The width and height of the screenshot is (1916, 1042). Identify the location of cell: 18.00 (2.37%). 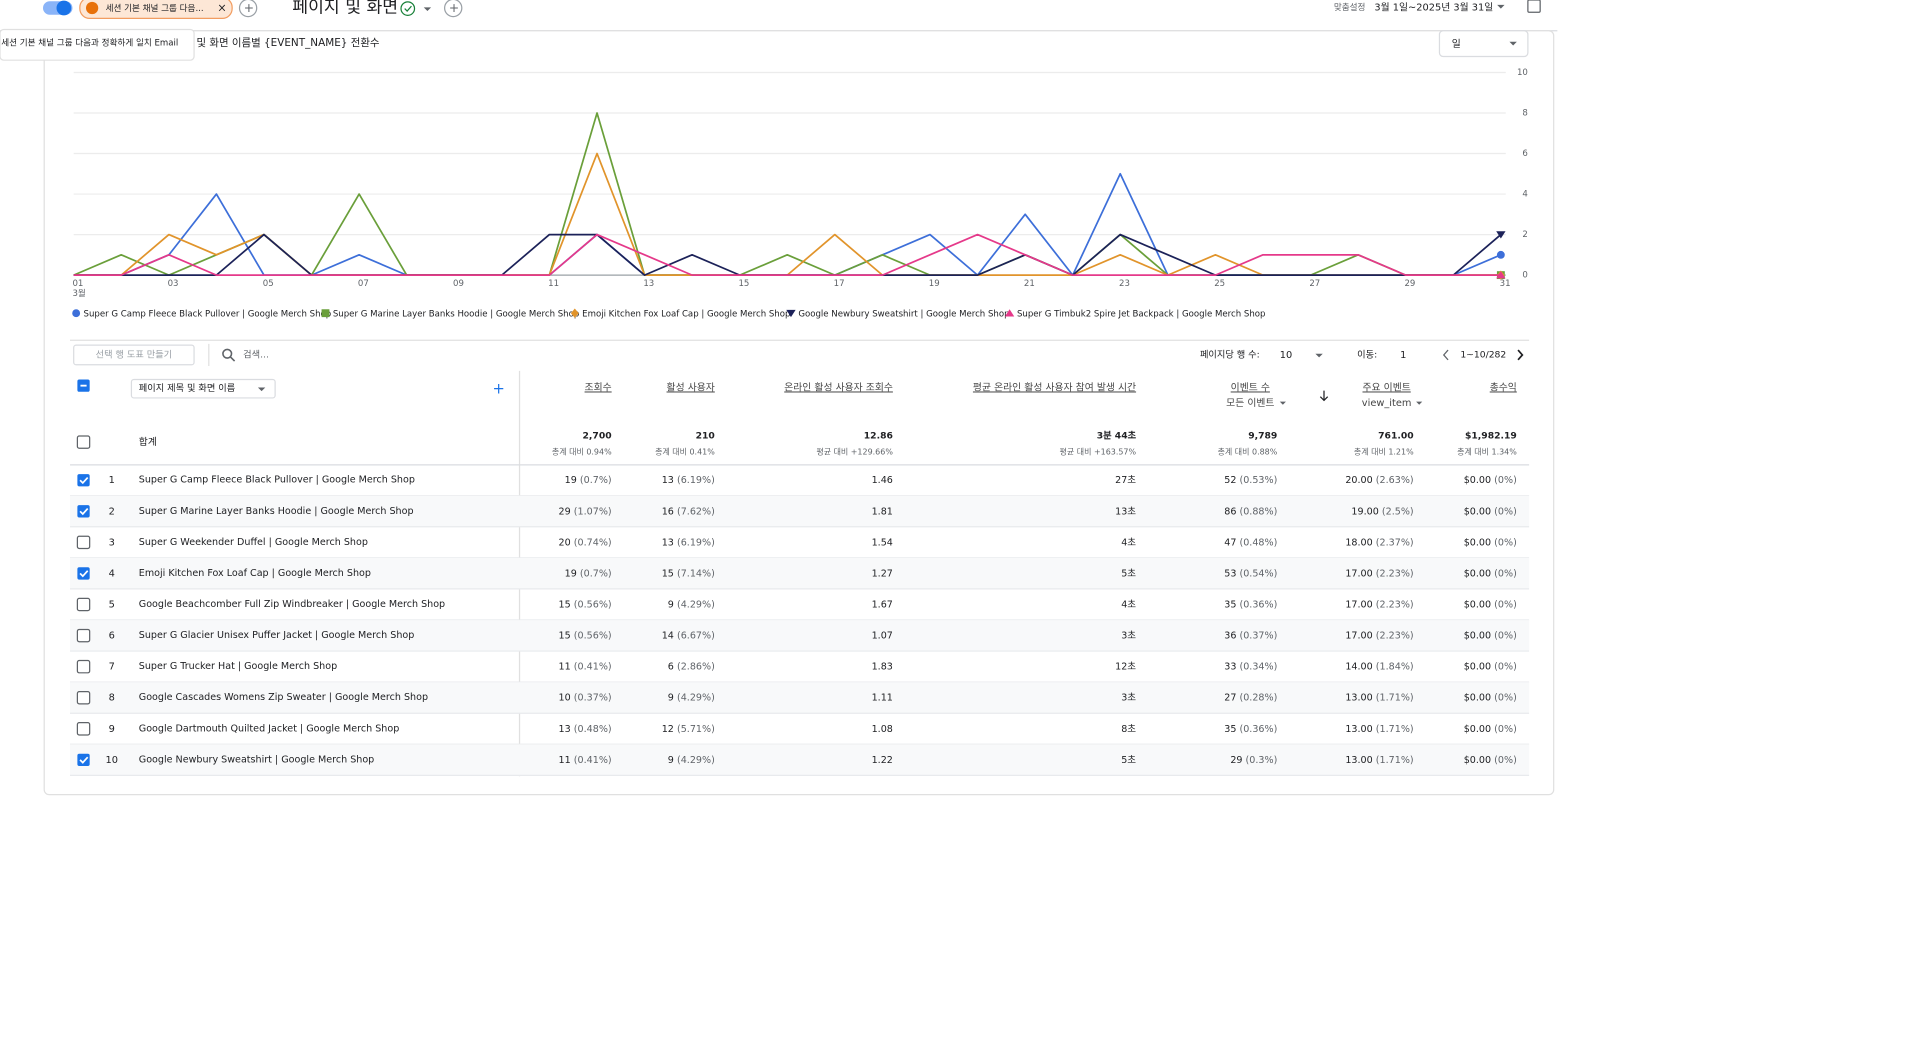
(1379, 542).